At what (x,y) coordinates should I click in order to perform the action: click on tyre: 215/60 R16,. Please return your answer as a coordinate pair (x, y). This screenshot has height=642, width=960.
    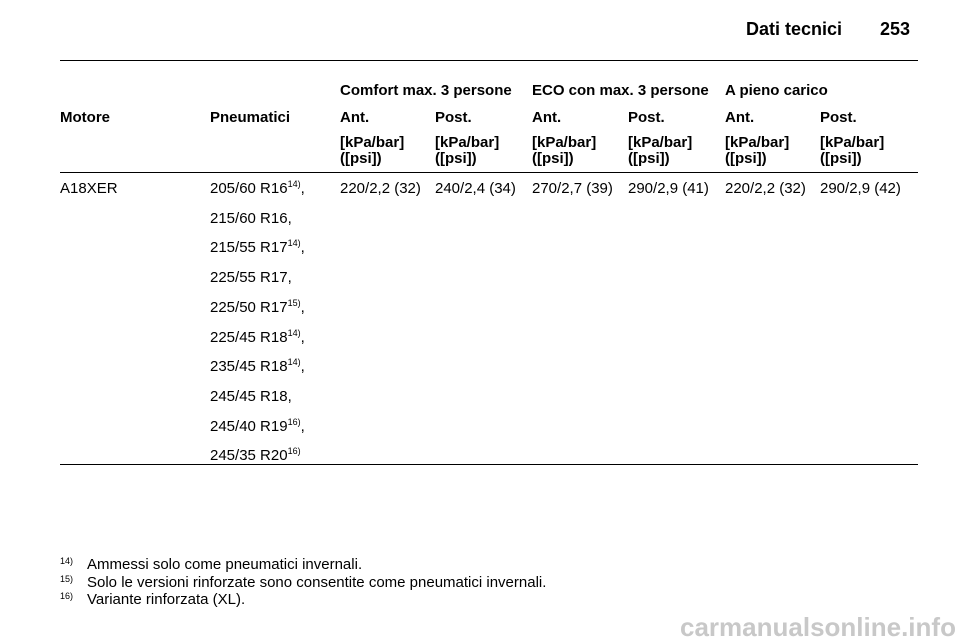
    Looking at the image, I should click on (251, 218).